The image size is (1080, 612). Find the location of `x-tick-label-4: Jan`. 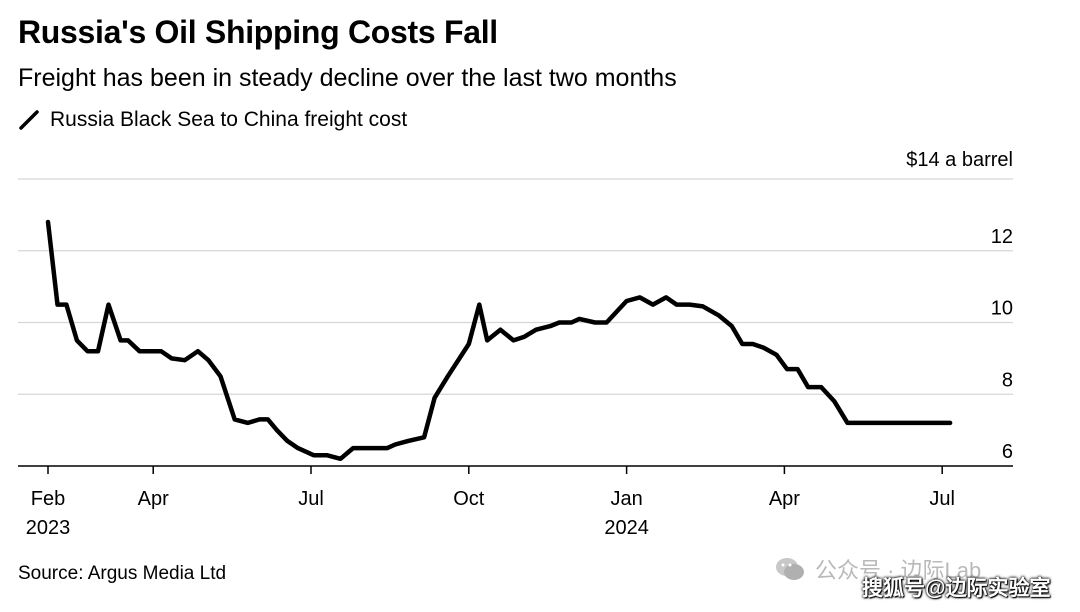

x-tick-label-4: Jan is located at coordinates (626, 499).